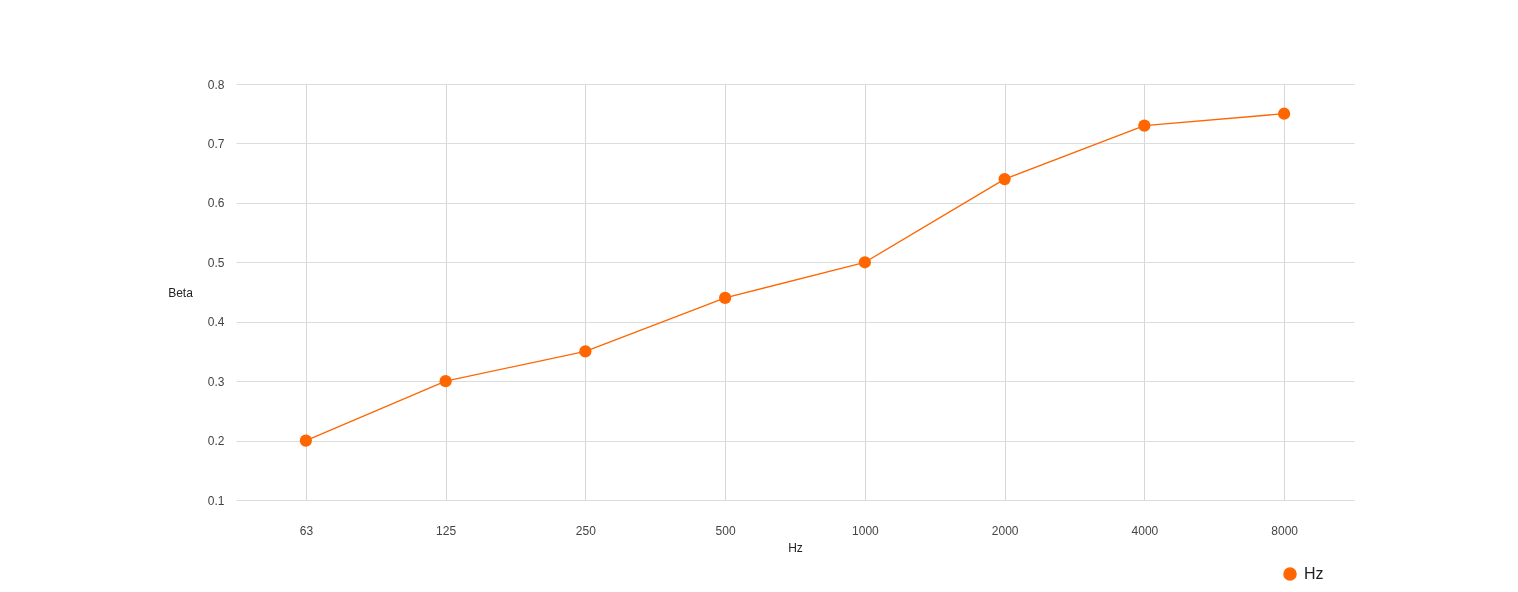  Describe the element at coordinates (725, 530) in the screenshot. I see `x-tick-label: 500` at that location.